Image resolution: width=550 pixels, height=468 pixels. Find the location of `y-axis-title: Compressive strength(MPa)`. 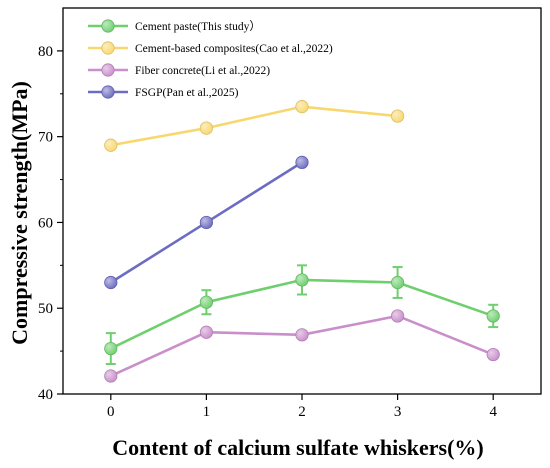

y-axis-title: Compressive strength(MPa) is located at coordinates (19, 213).